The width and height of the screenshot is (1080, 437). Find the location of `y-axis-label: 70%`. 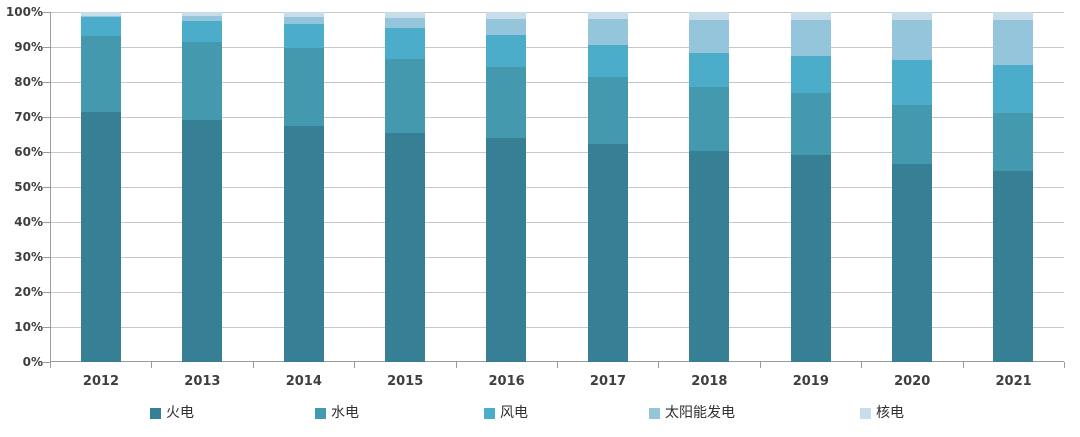

y-axis-label: 70% is located at coordinates (28, 117).